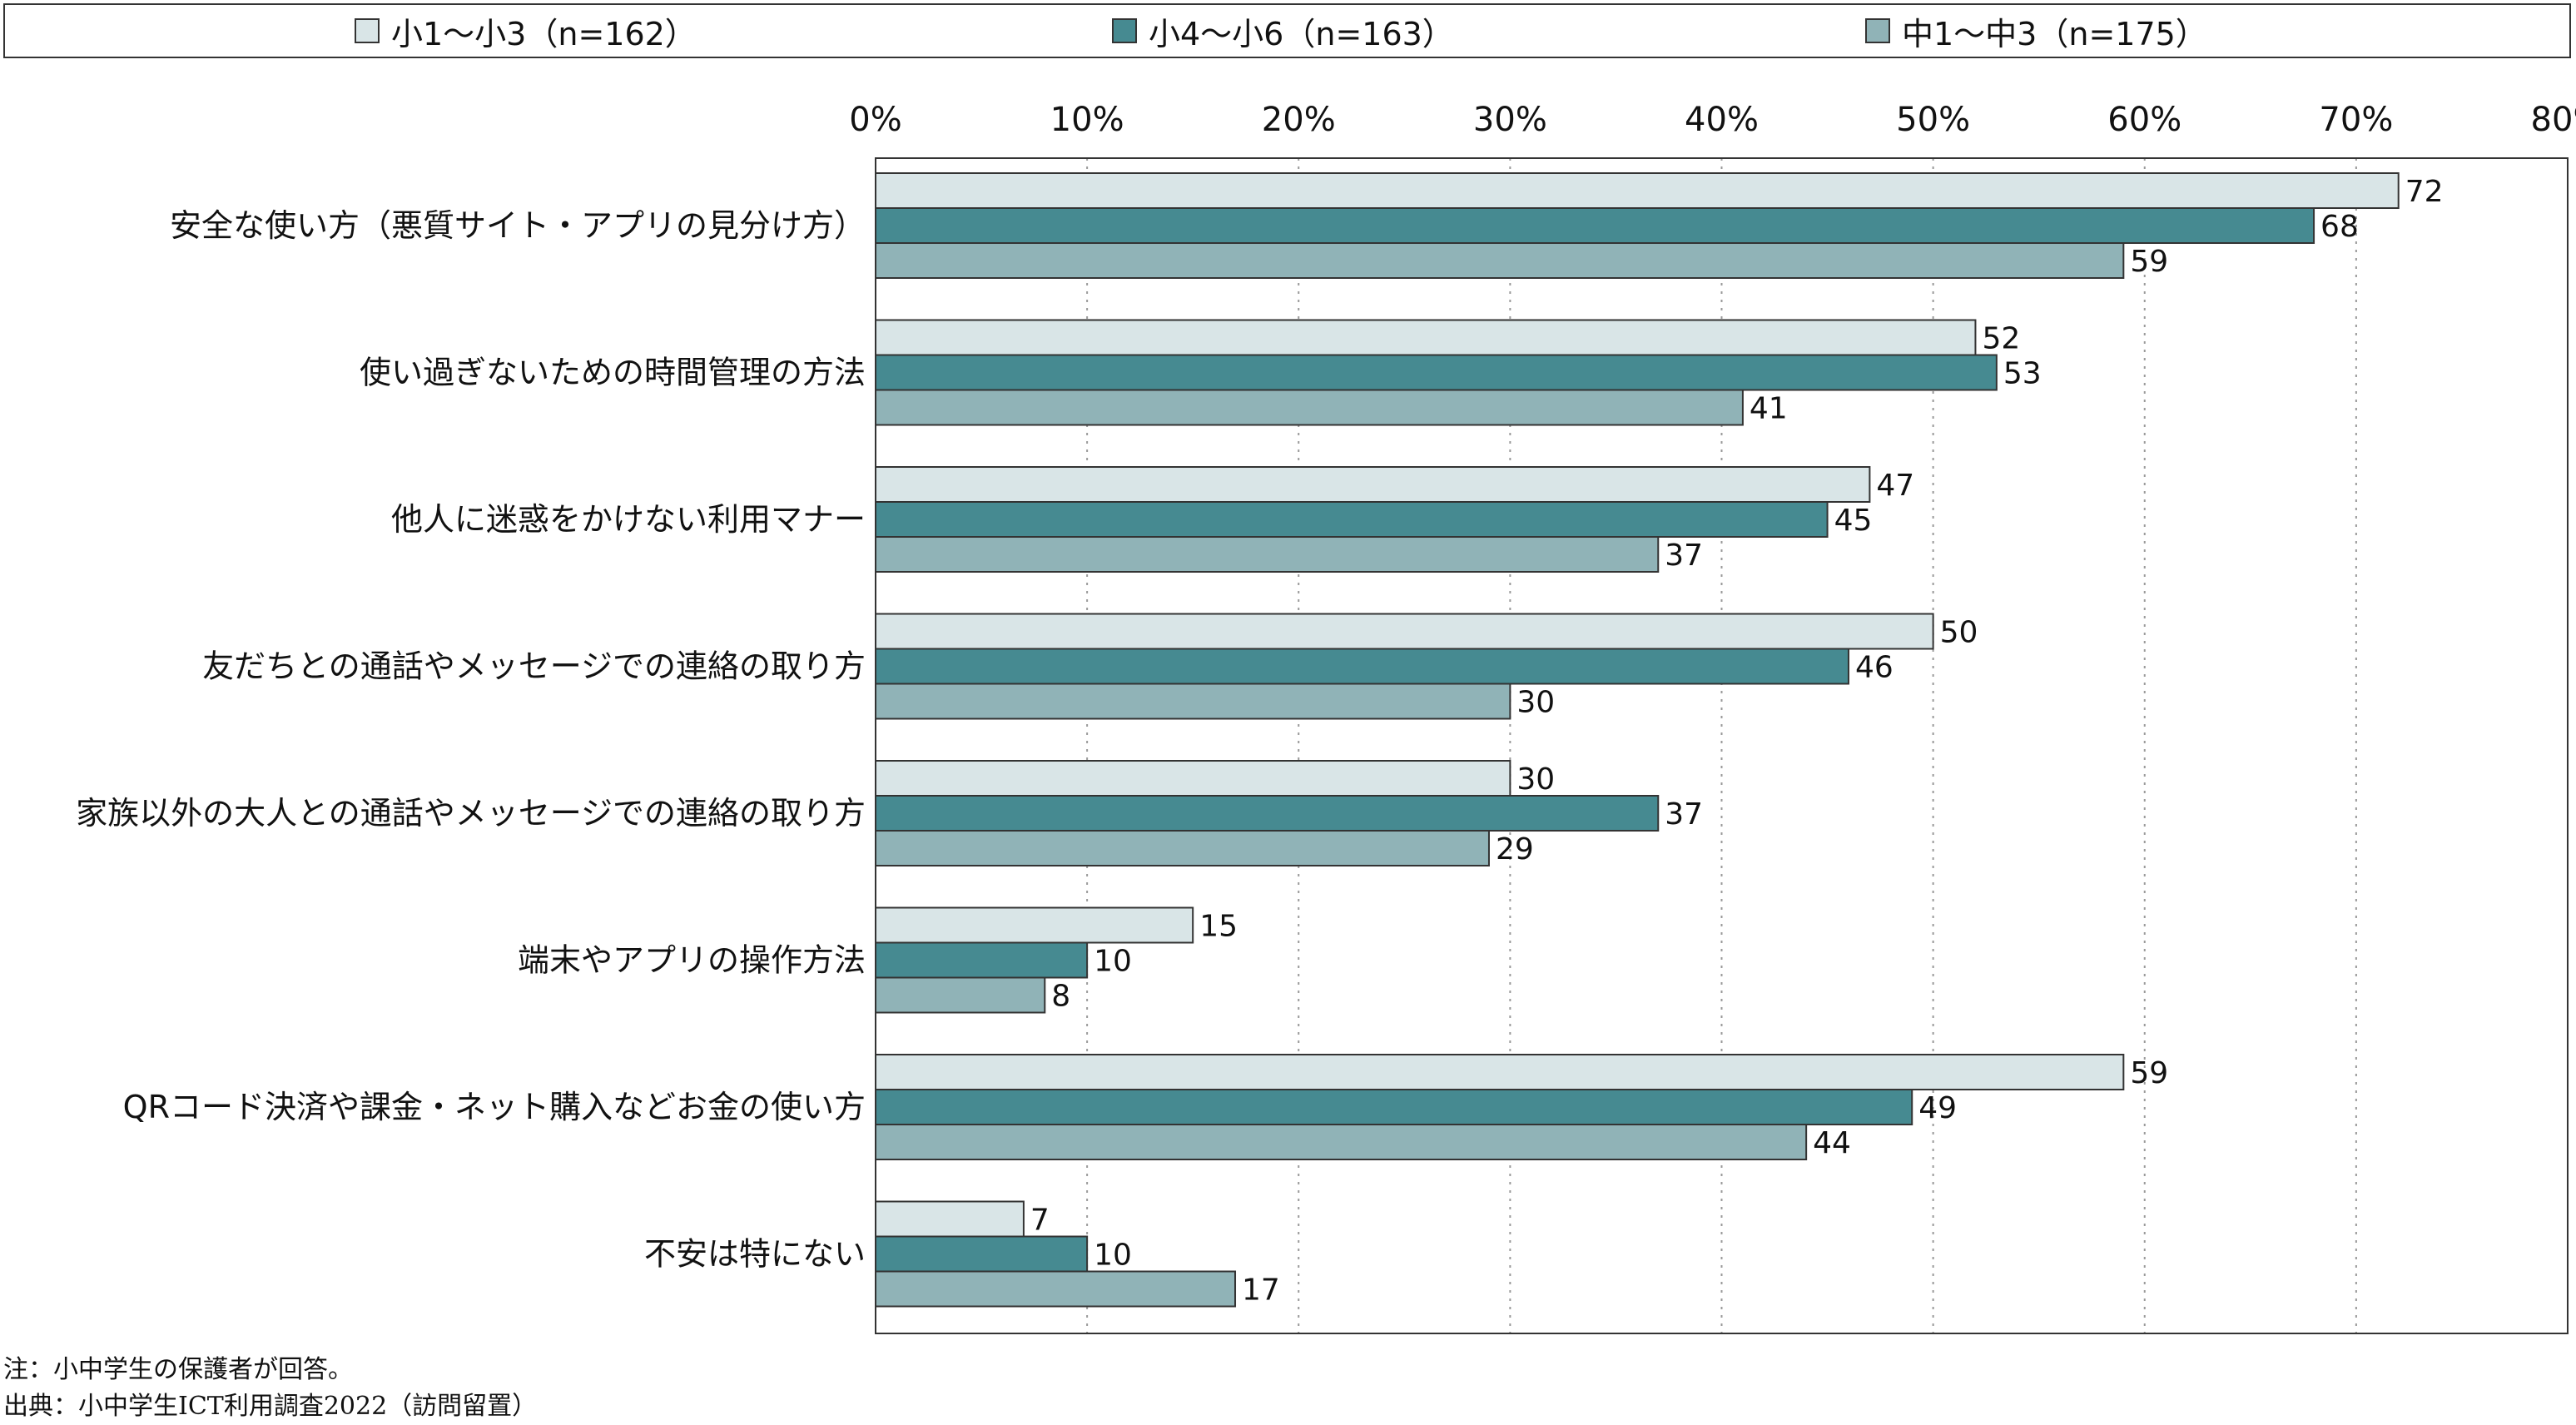  I want to click on x-tick-label: 30%, so click(1510, 120).